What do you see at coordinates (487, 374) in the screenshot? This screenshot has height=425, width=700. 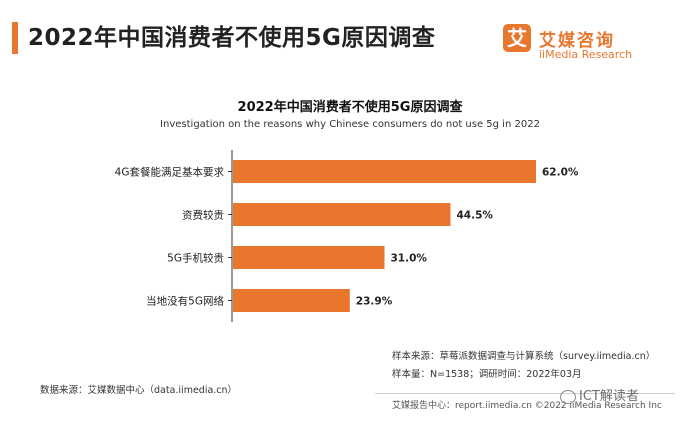 I see `sample-size: 样本量：N=1538；调研时间：2022年03月` at bounding box center [487, 374].